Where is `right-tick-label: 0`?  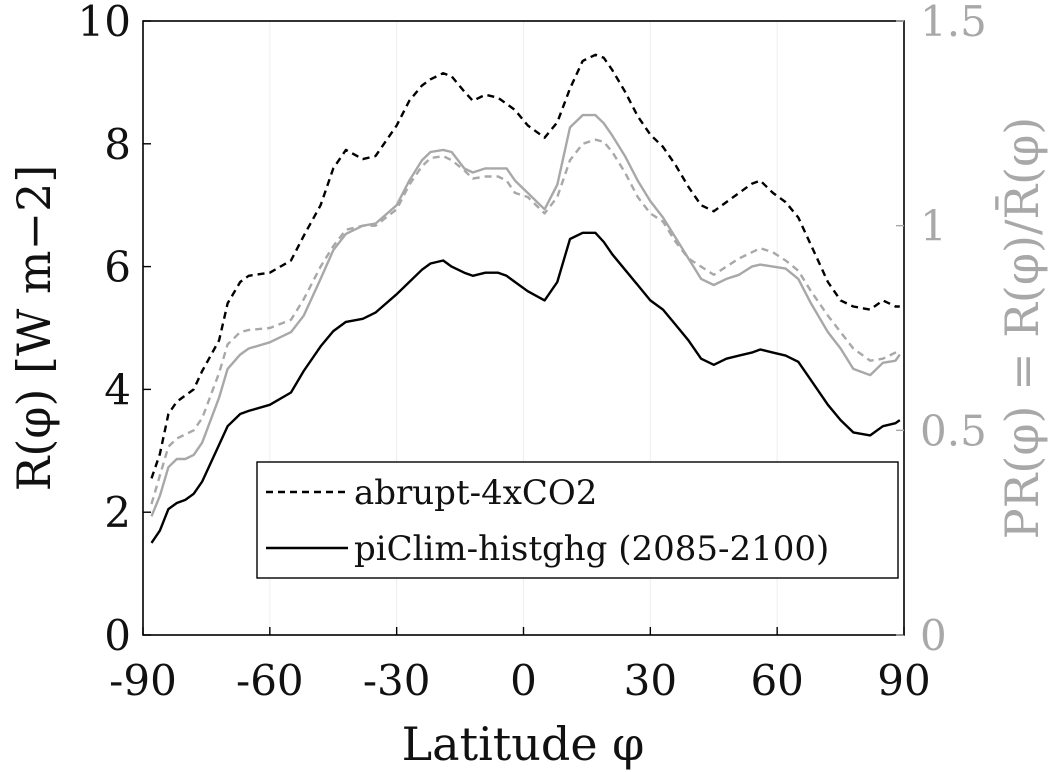
right-tick-label: 0 is located at coordinates (933, 635).